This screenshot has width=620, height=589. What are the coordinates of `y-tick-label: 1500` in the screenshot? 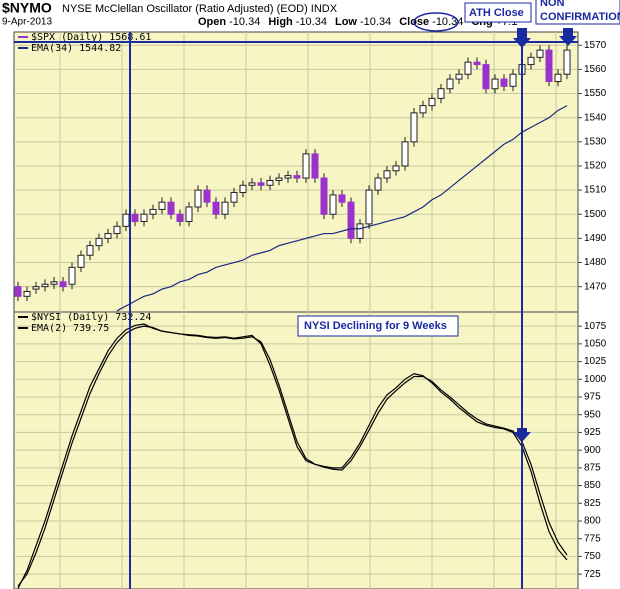 It's located at (595, 214).